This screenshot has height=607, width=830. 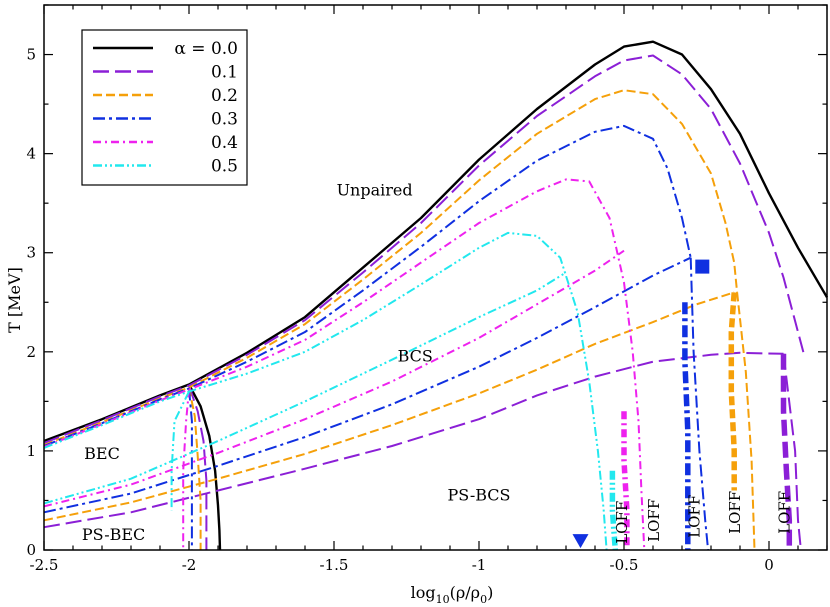 What do you see at coordinates (786, 451) in the screenshot?
I see `series-1-loff-boundary` at bounding box center [786, 451].